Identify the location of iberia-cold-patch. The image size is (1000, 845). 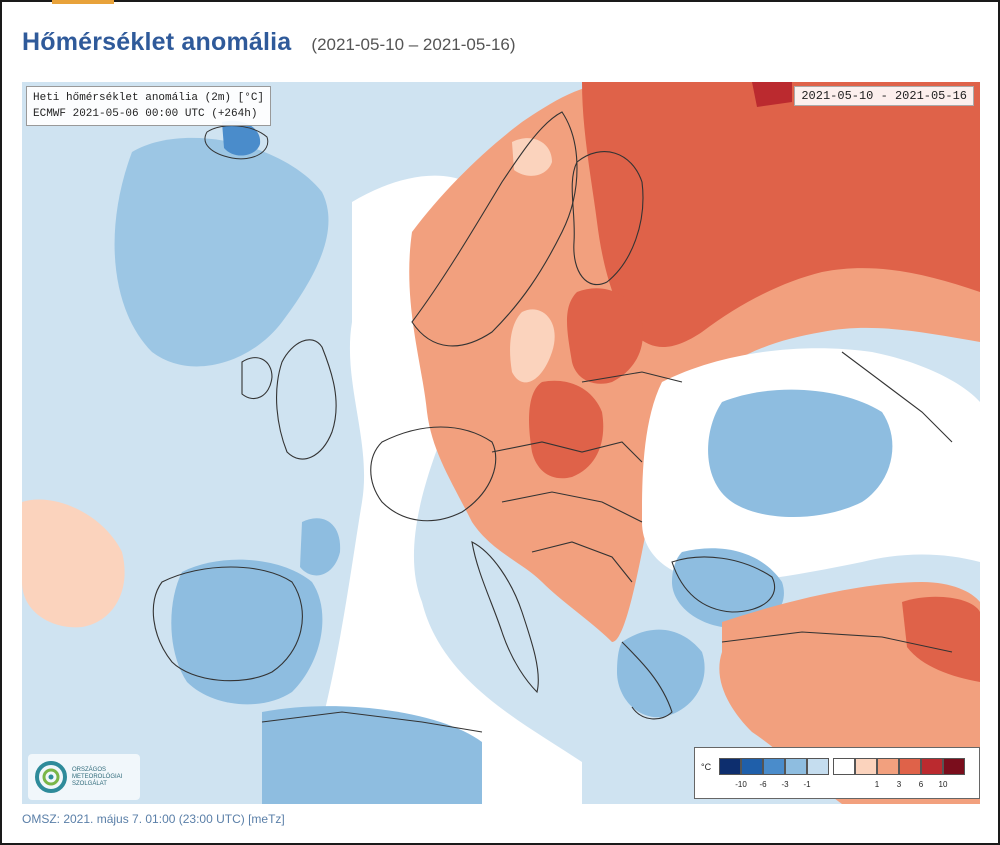
(247, 632).